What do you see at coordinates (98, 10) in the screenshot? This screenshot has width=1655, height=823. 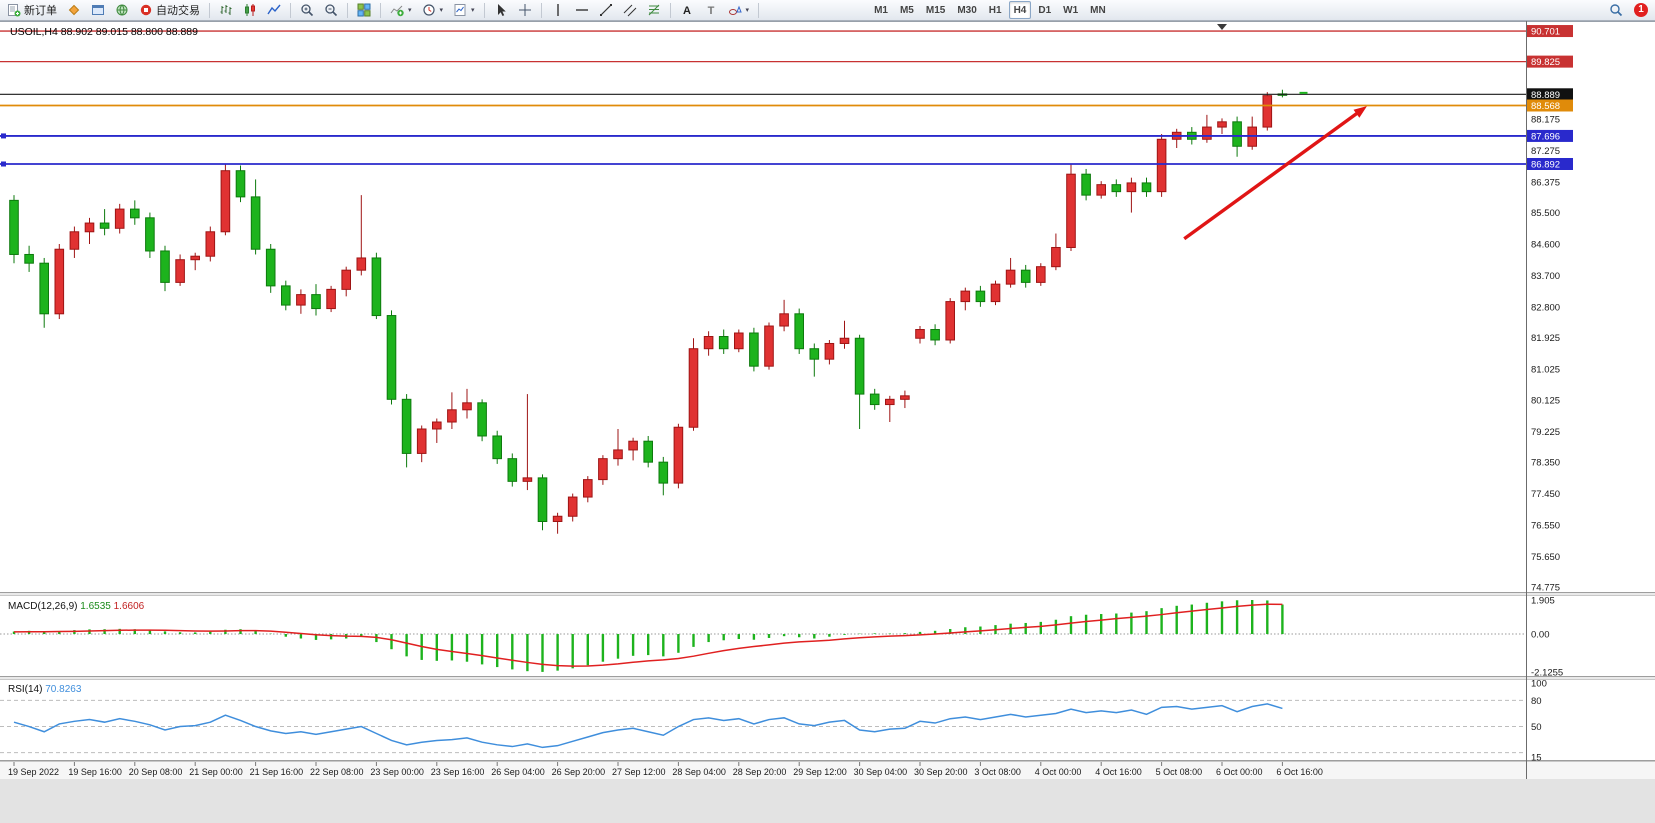 I see `new-chart-window-button` at bounding box center [98, 10].